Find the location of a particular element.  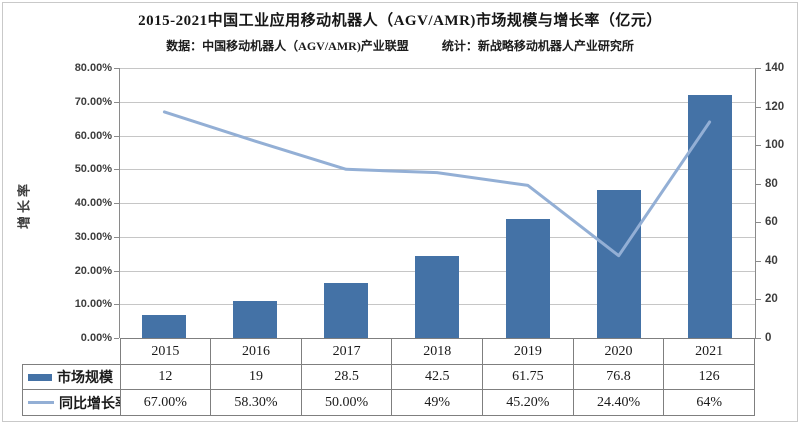

right-axis-tick-label: 40 is located at coordinates (771, 260).